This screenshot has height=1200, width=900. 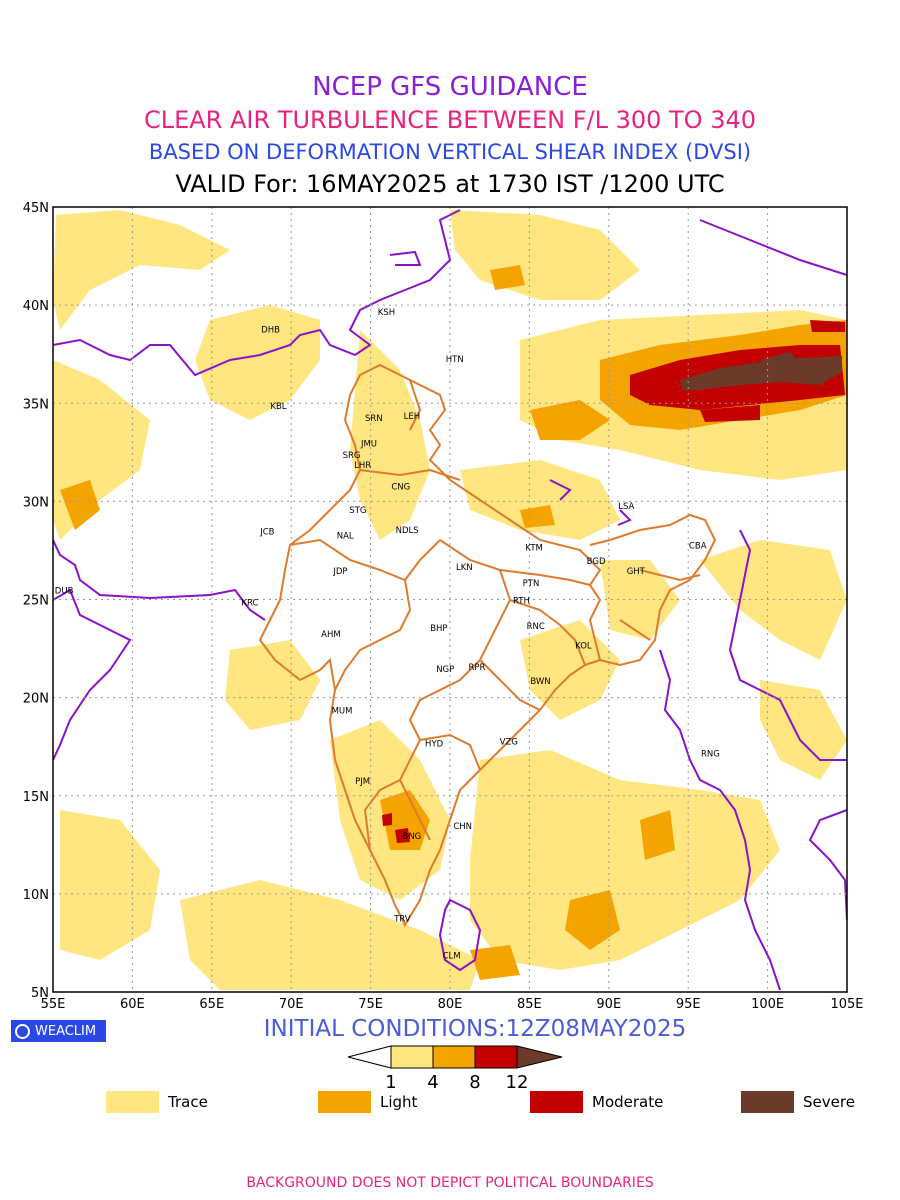 I want to click on colorbar-tick-12: 12, so click(x=517, y=1082).